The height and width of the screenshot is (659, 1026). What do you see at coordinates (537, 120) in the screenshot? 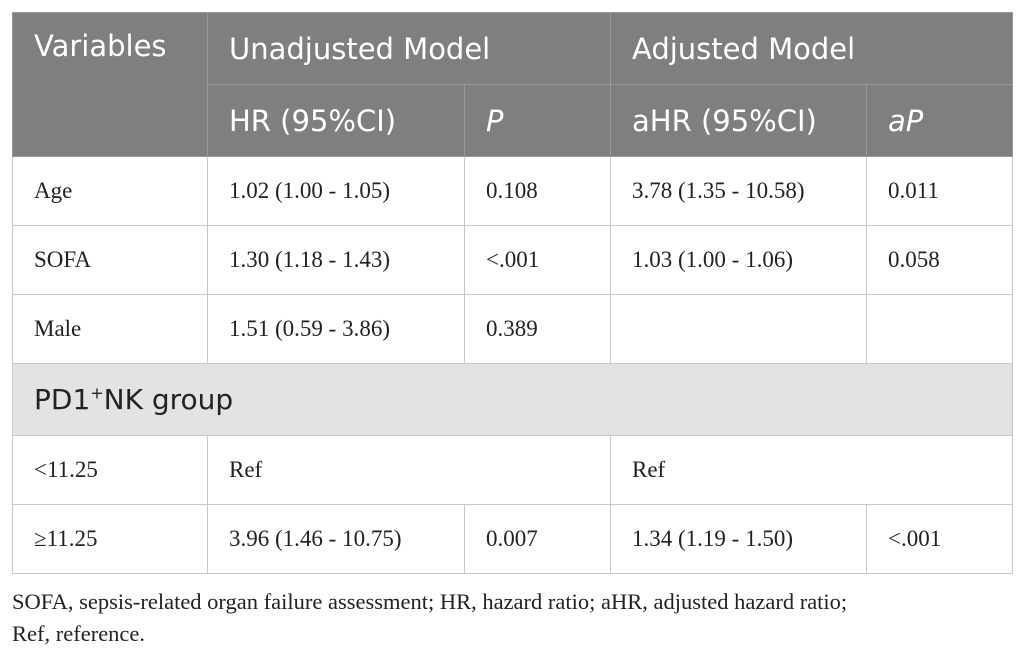
I see `header-cell: P` at bounding box center [537, 120].